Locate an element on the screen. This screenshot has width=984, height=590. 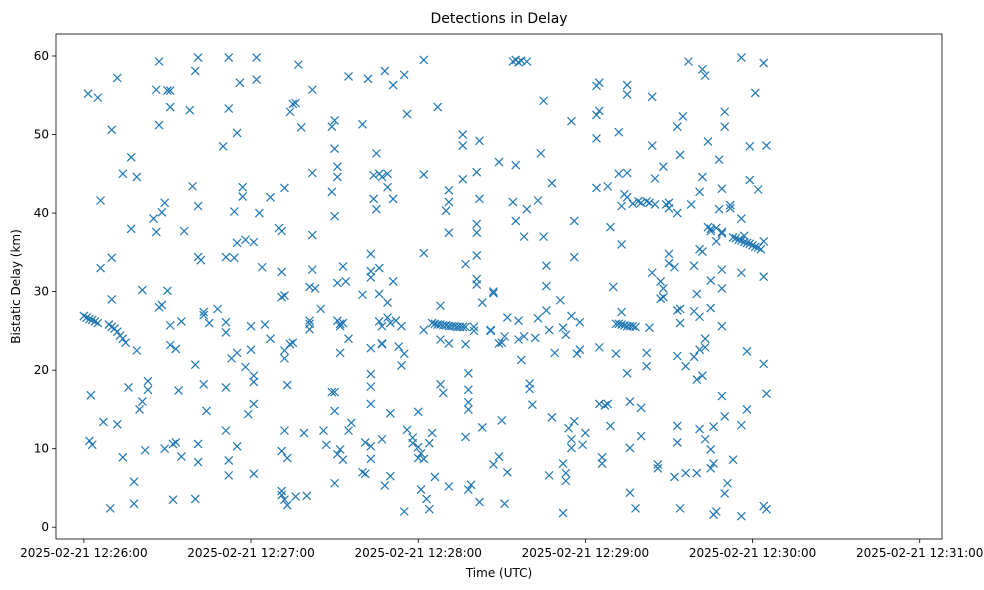
y-tick-label: 40 is located at coordinates (41, 213).